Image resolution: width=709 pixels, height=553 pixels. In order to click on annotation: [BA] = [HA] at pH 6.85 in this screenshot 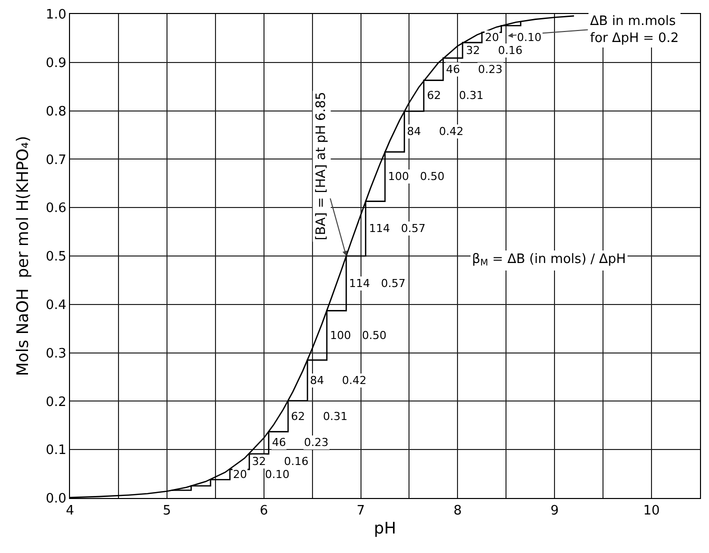, I will do `click(322, 166)`.